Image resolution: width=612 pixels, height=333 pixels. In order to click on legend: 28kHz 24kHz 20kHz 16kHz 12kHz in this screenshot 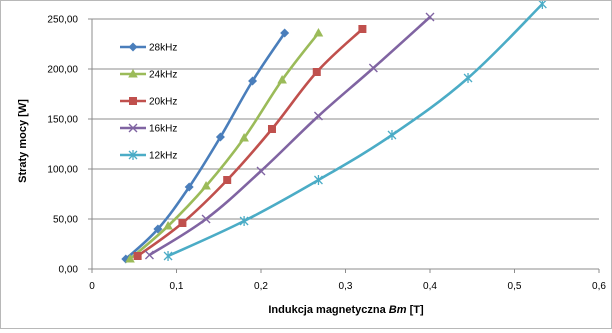, I will do `click(148, 102)`.